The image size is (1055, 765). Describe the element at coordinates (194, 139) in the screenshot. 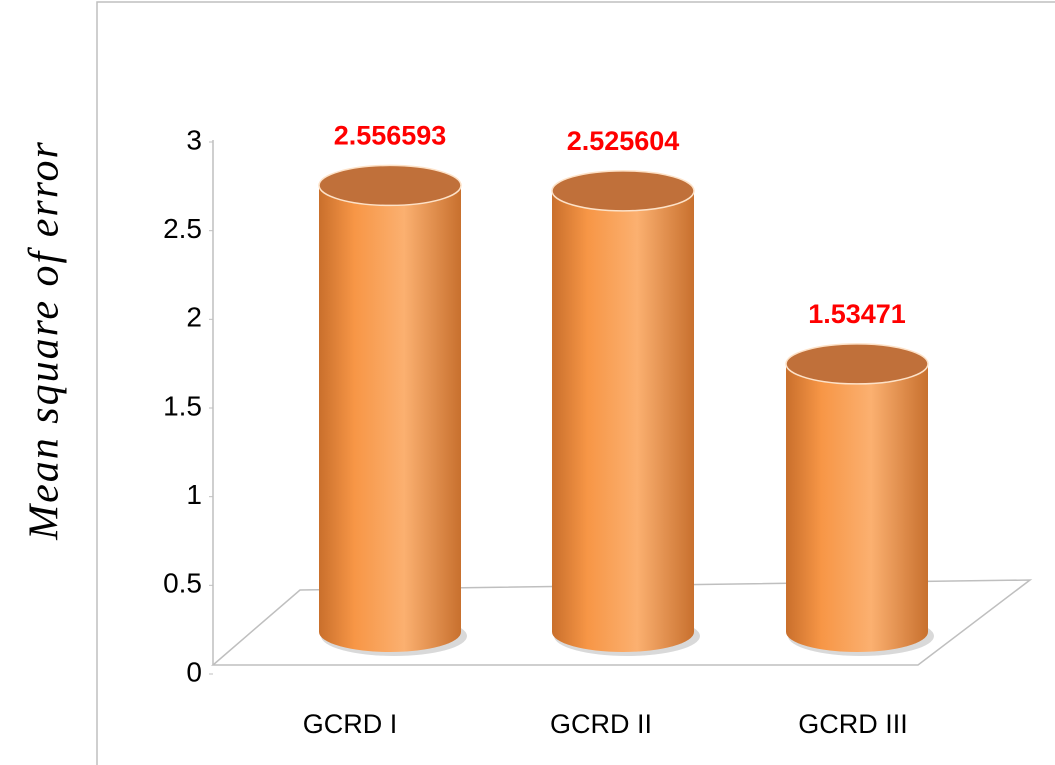

I see `y-tick-label: 3` at that location.